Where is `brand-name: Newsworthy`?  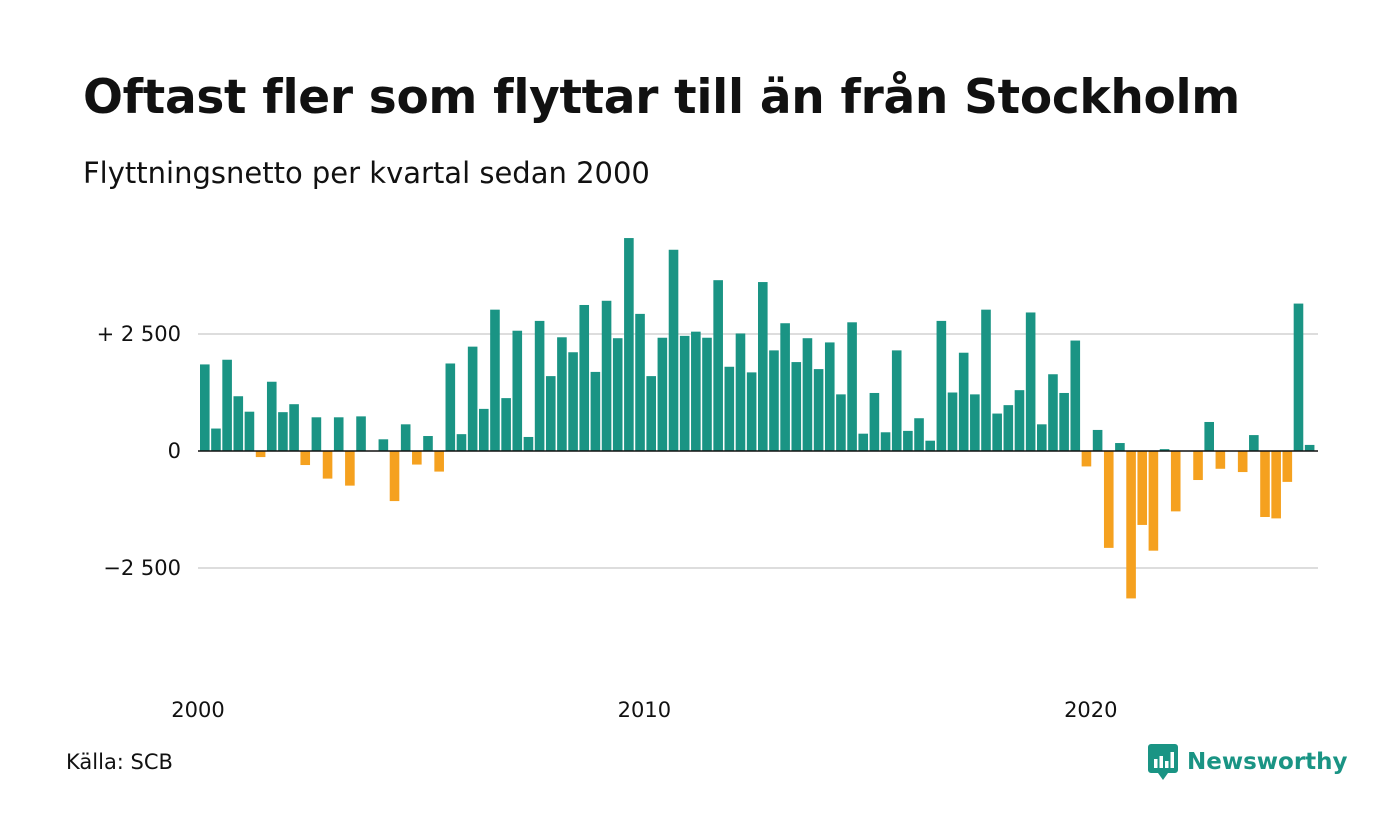
brand-name: Newsworthy is located at coordinates (1267, 762).